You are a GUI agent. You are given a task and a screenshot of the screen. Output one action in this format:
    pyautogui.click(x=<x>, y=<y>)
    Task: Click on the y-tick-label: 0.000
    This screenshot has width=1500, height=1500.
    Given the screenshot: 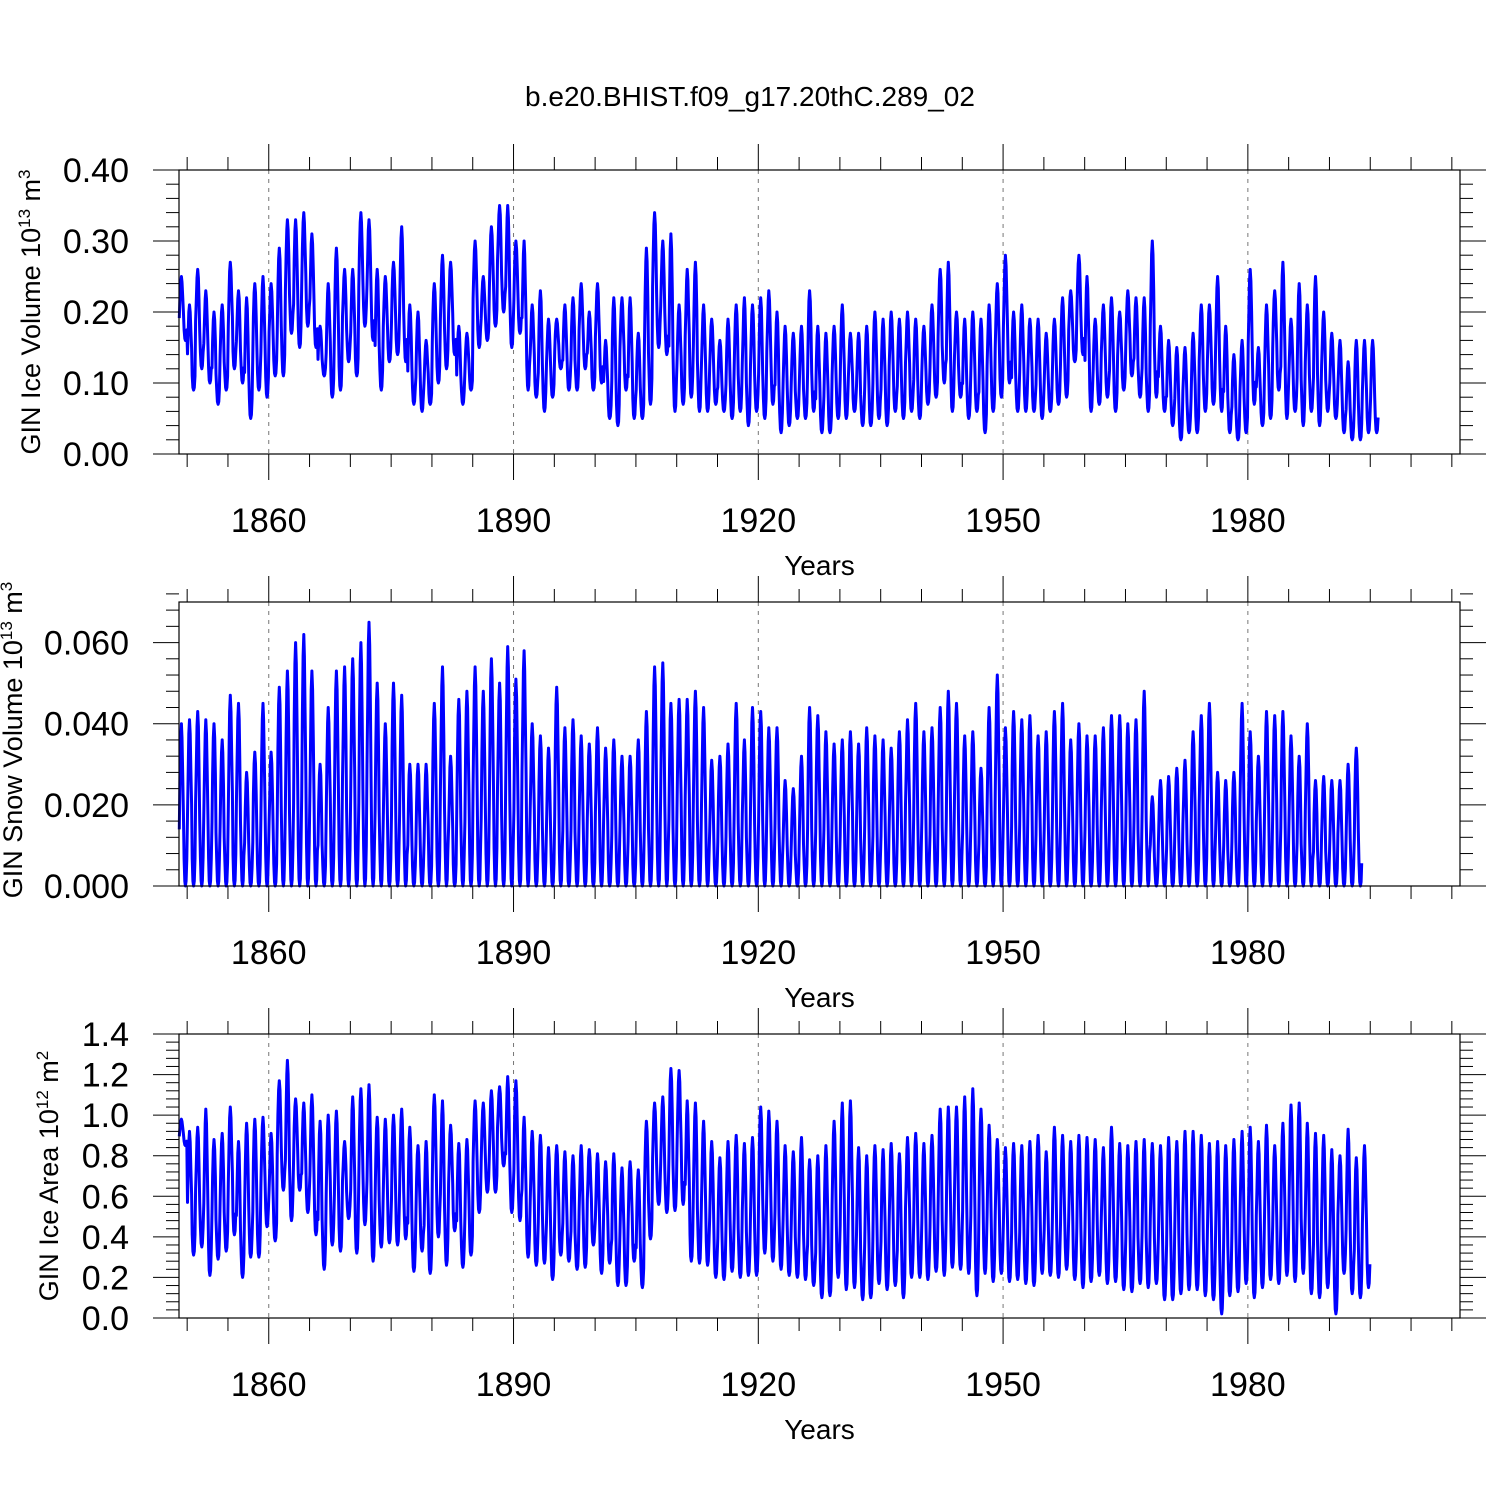 What is the action you would take?
    pyautogui.click(x=86, y=887)
    